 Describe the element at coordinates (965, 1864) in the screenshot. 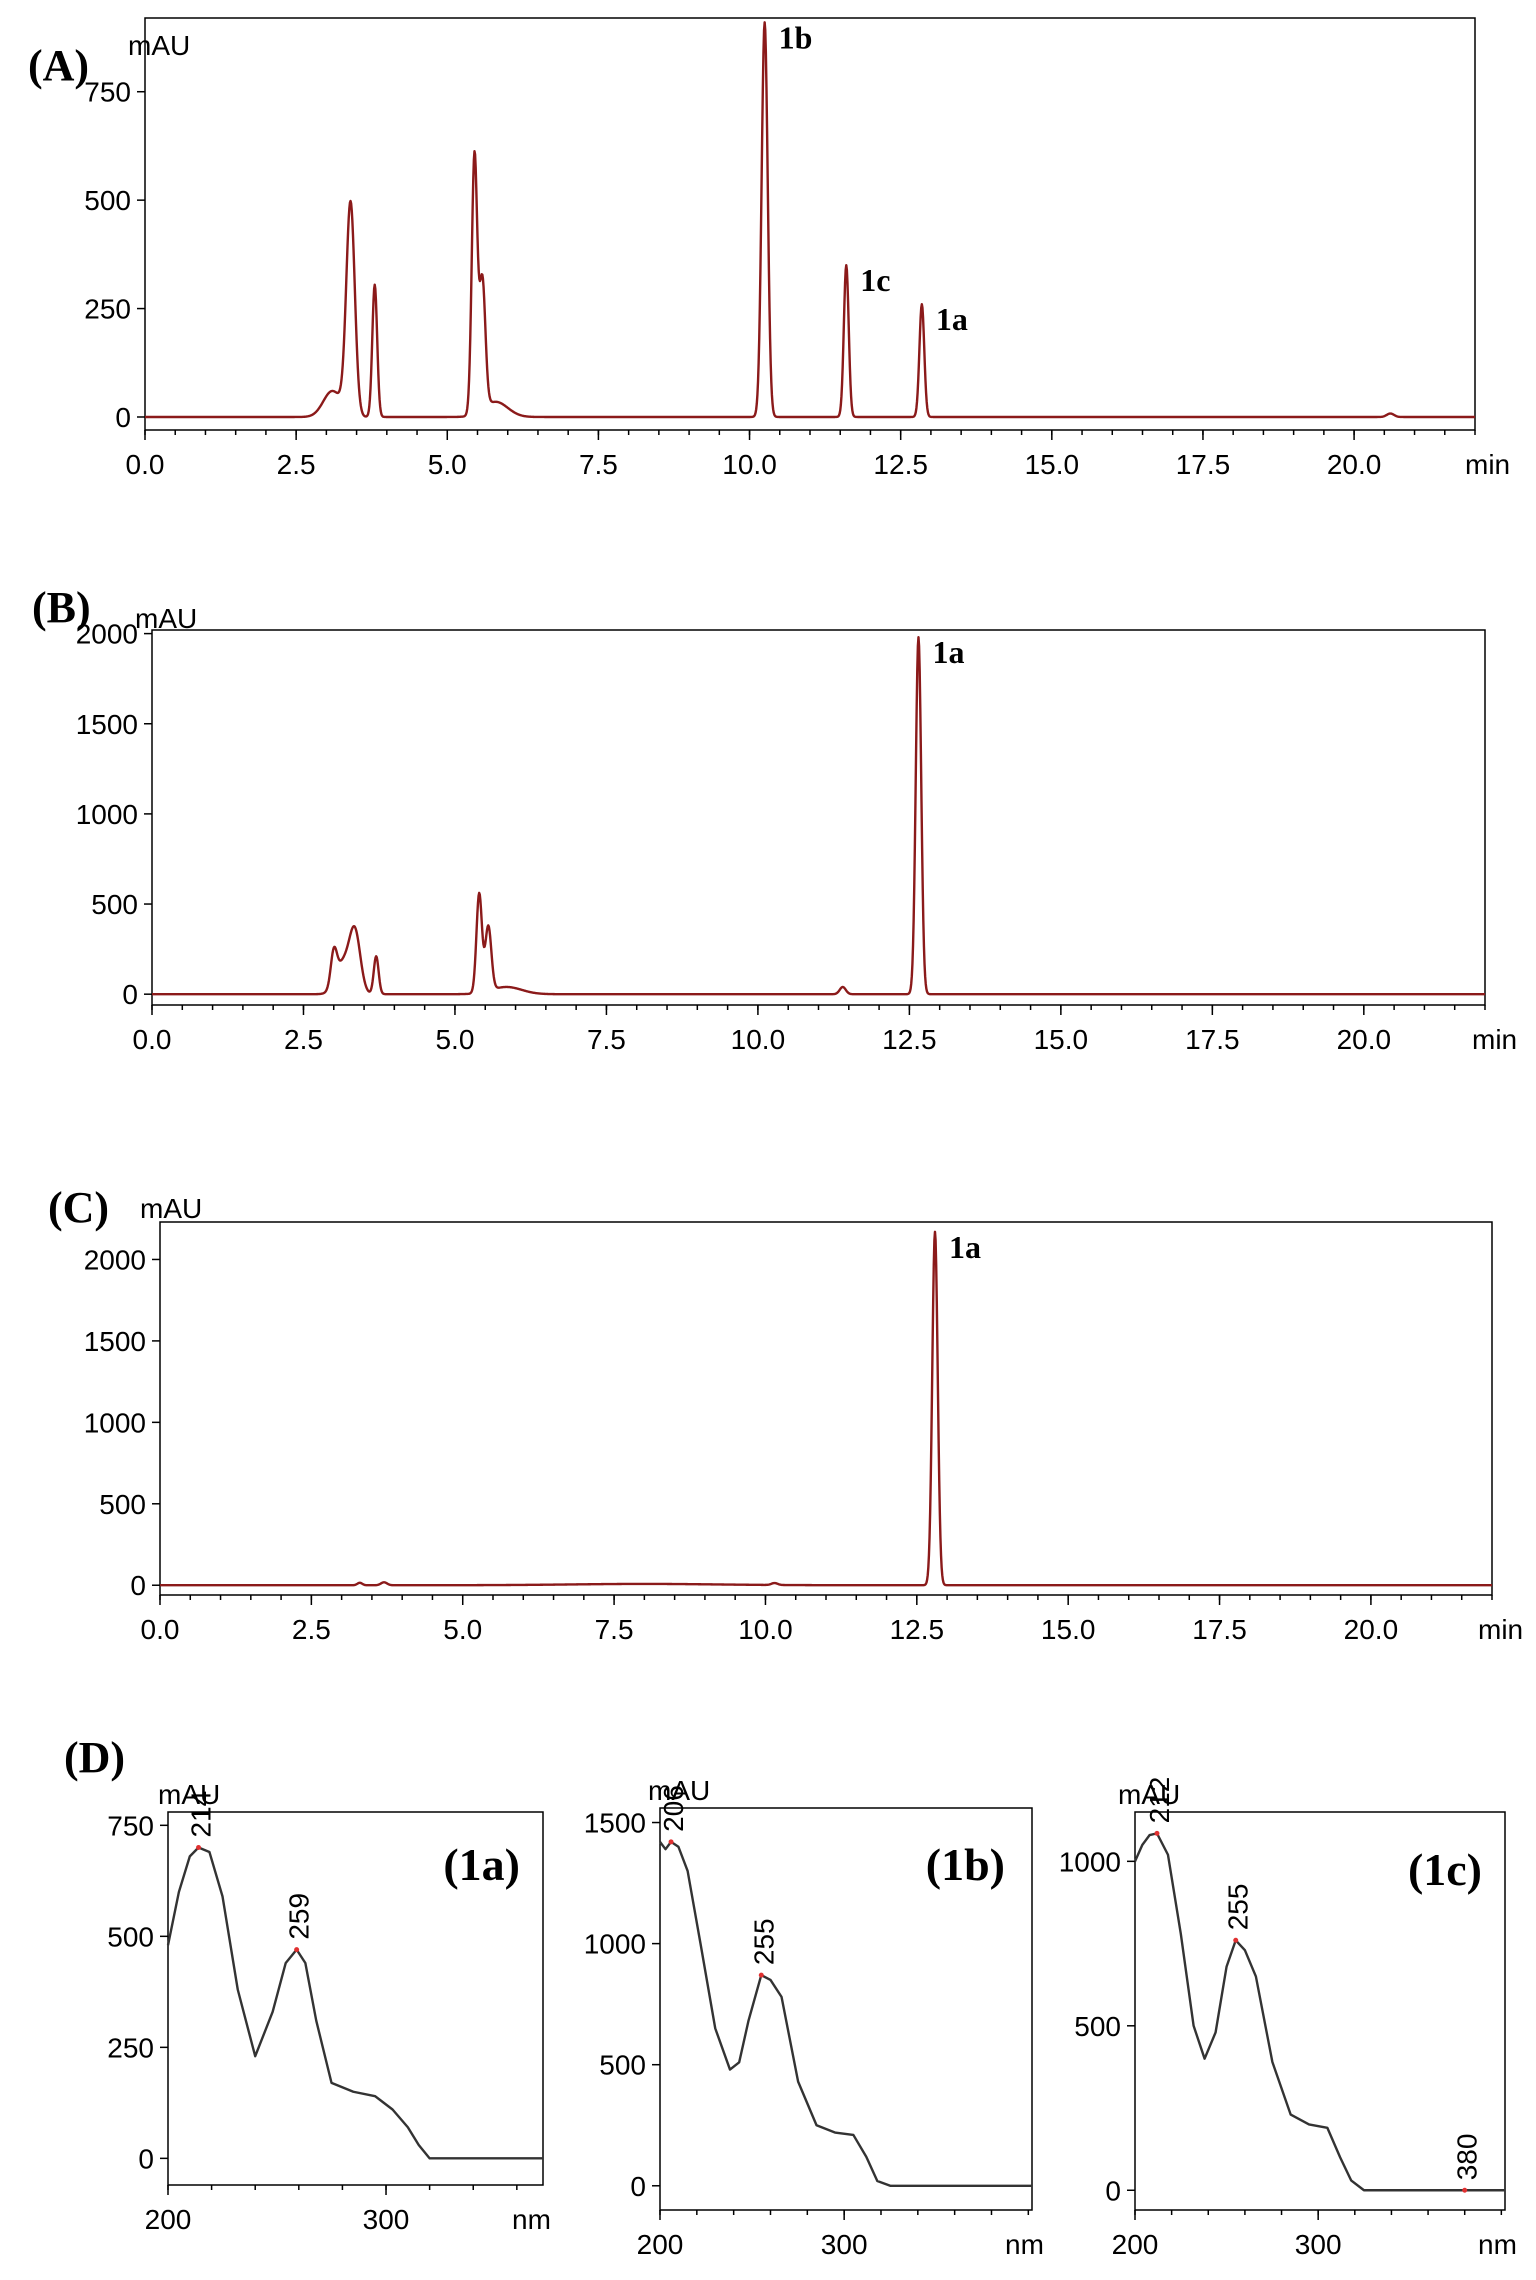

I see `compound-inset-label: (1b)` at that location.